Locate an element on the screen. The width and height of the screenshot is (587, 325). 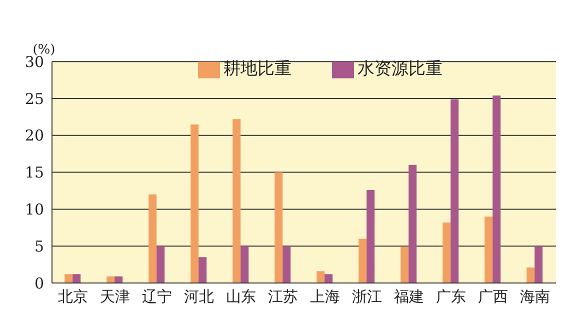
x-tick-label: 江苏 is located at coordinates (283, 297).